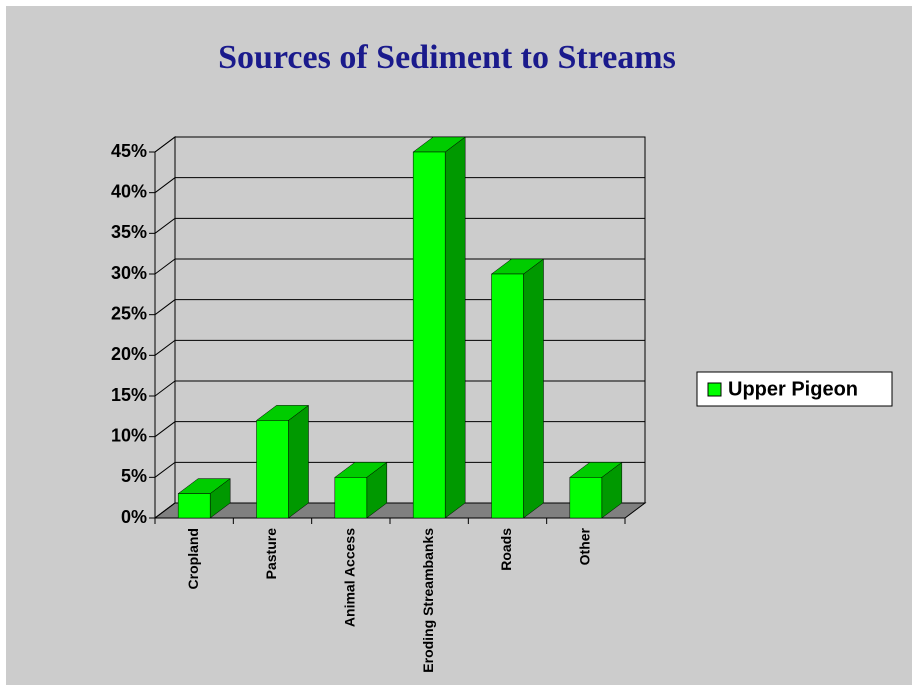 This screenshot has height=691, width=918. Describe the element at coordinates (506, 549) in the screenshot. I see `x-tick-label: Roads` at that location.